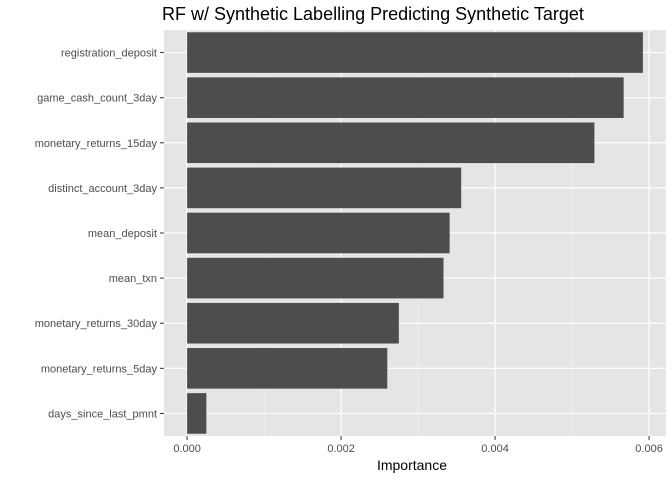  I want to click on y-tick-label: mean_txn, so click(133, 279).